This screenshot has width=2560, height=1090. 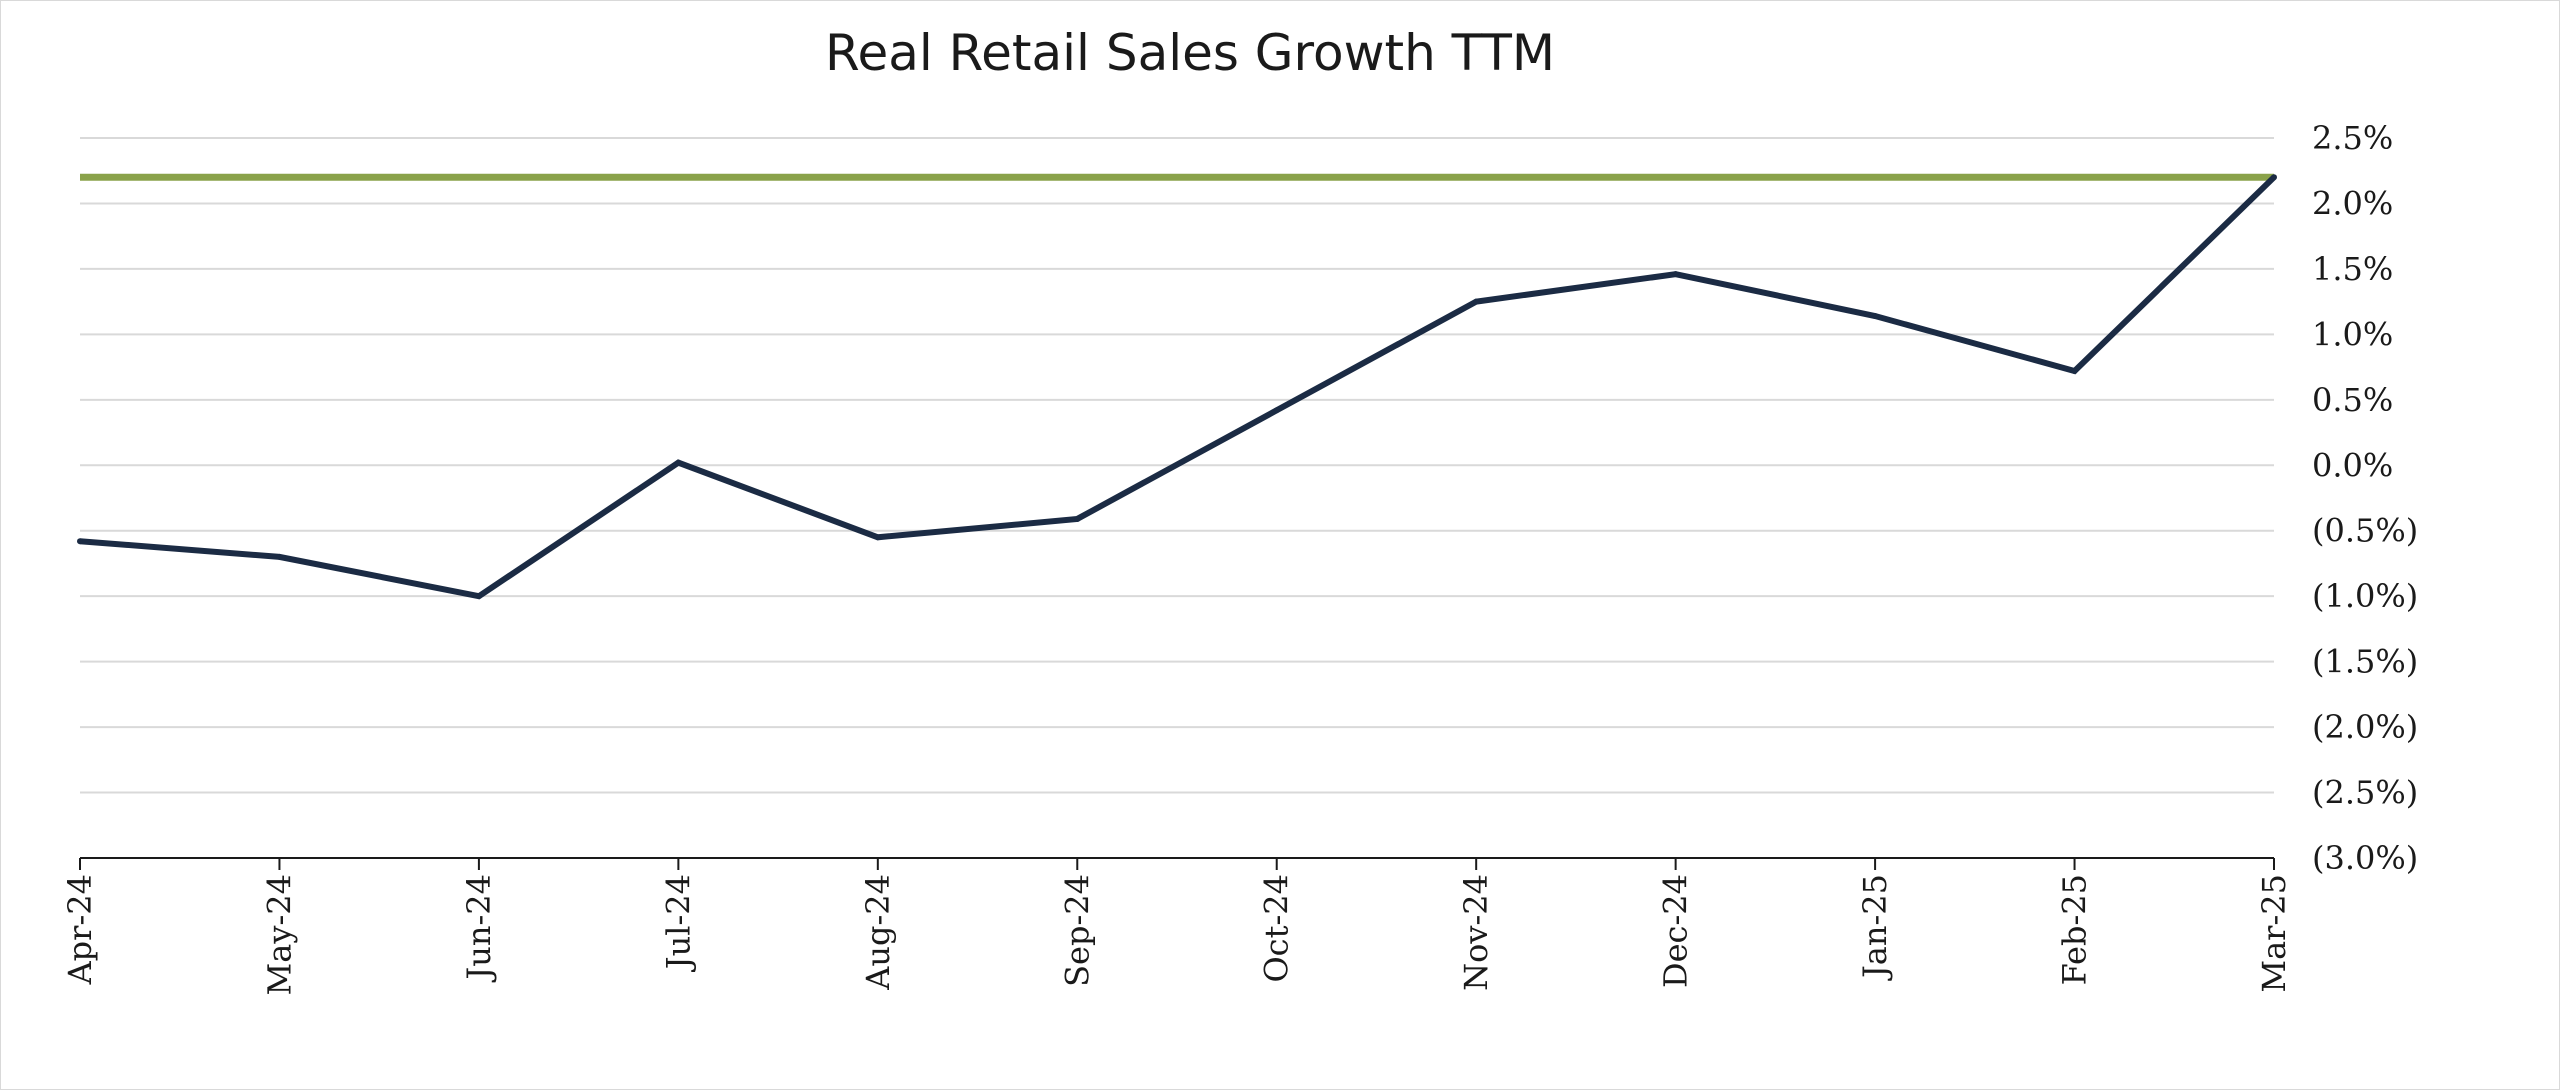 What do you see at coordinates (2075, 929) in the screenshot?
I see `x-tick-label: Feb-25` at bounding box center [2075, 929].